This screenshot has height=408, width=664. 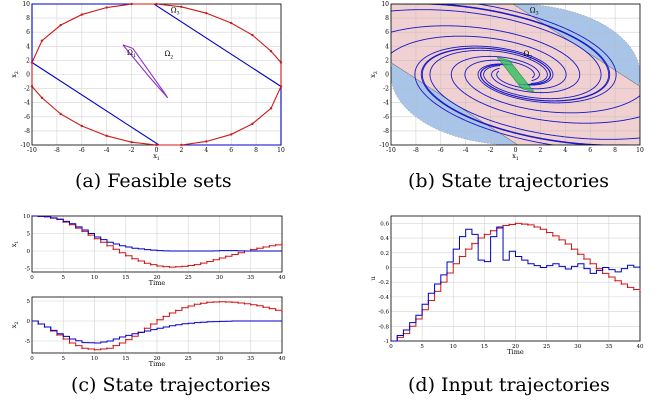 I want to click on x-axis-label: x1, so click(x=515, y=157).